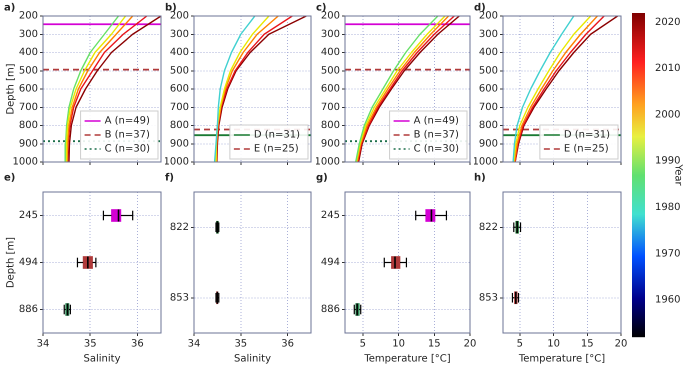 The width and height of the screenshot is (685, 366). What do you see at coordinates (10, 178) in the screenshot?
I see `chart-title: e)` at bounding box center [10, 178].